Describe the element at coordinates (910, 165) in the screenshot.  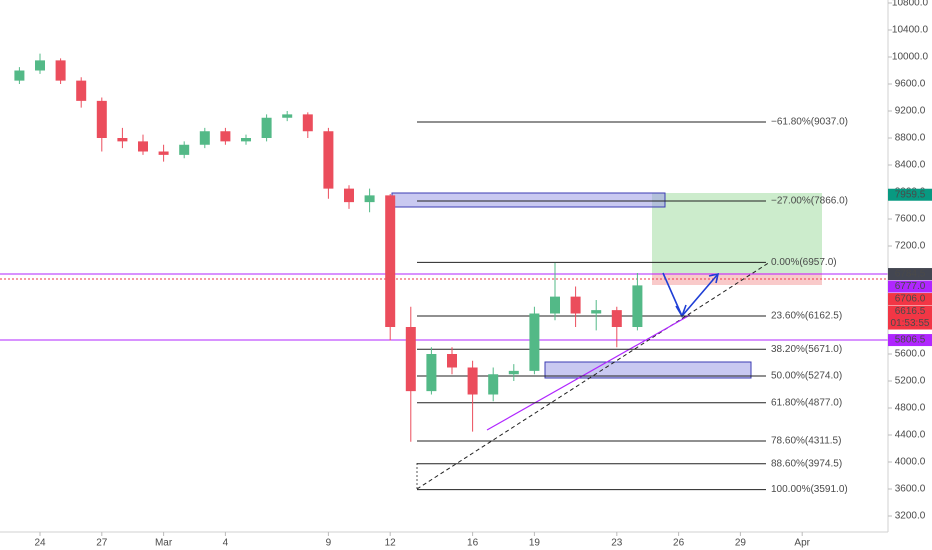
I see `y-tick-label: 8400.0` at that location.